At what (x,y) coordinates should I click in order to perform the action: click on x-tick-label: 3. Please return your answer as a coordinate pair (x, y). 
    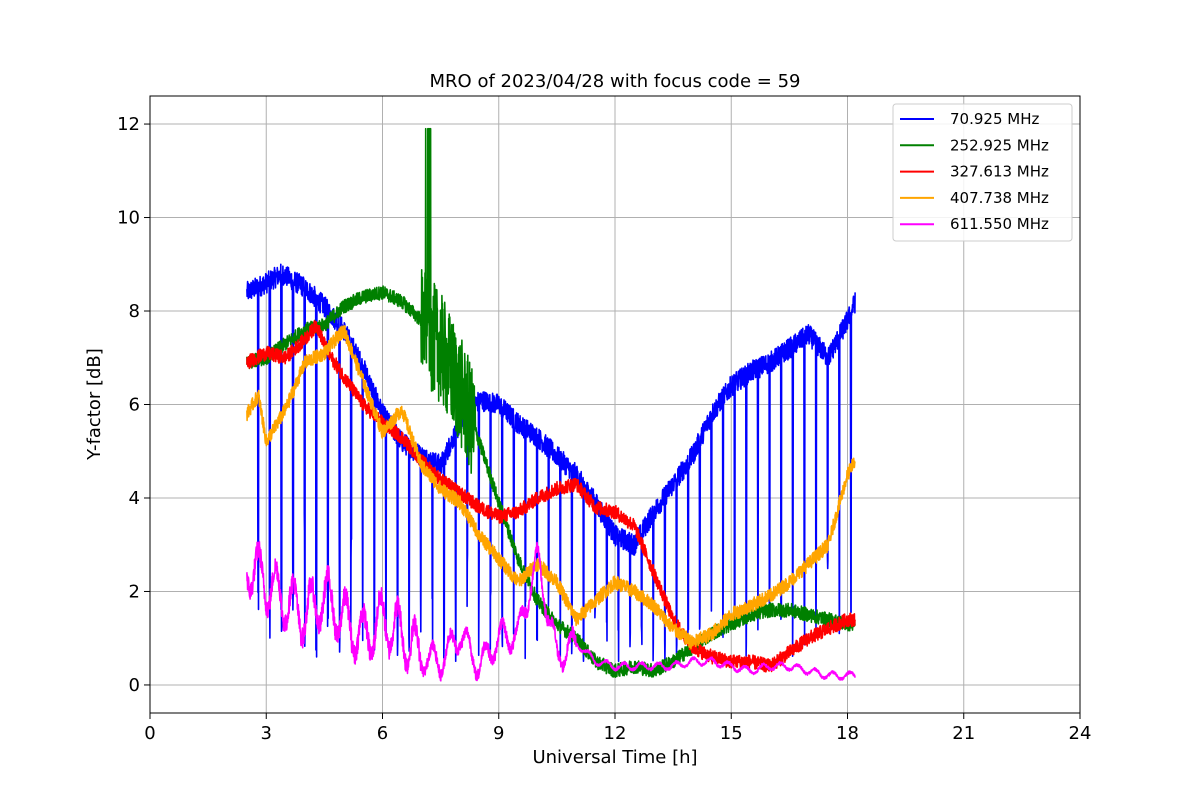
    Looking at the image, I should click on (266, 733).